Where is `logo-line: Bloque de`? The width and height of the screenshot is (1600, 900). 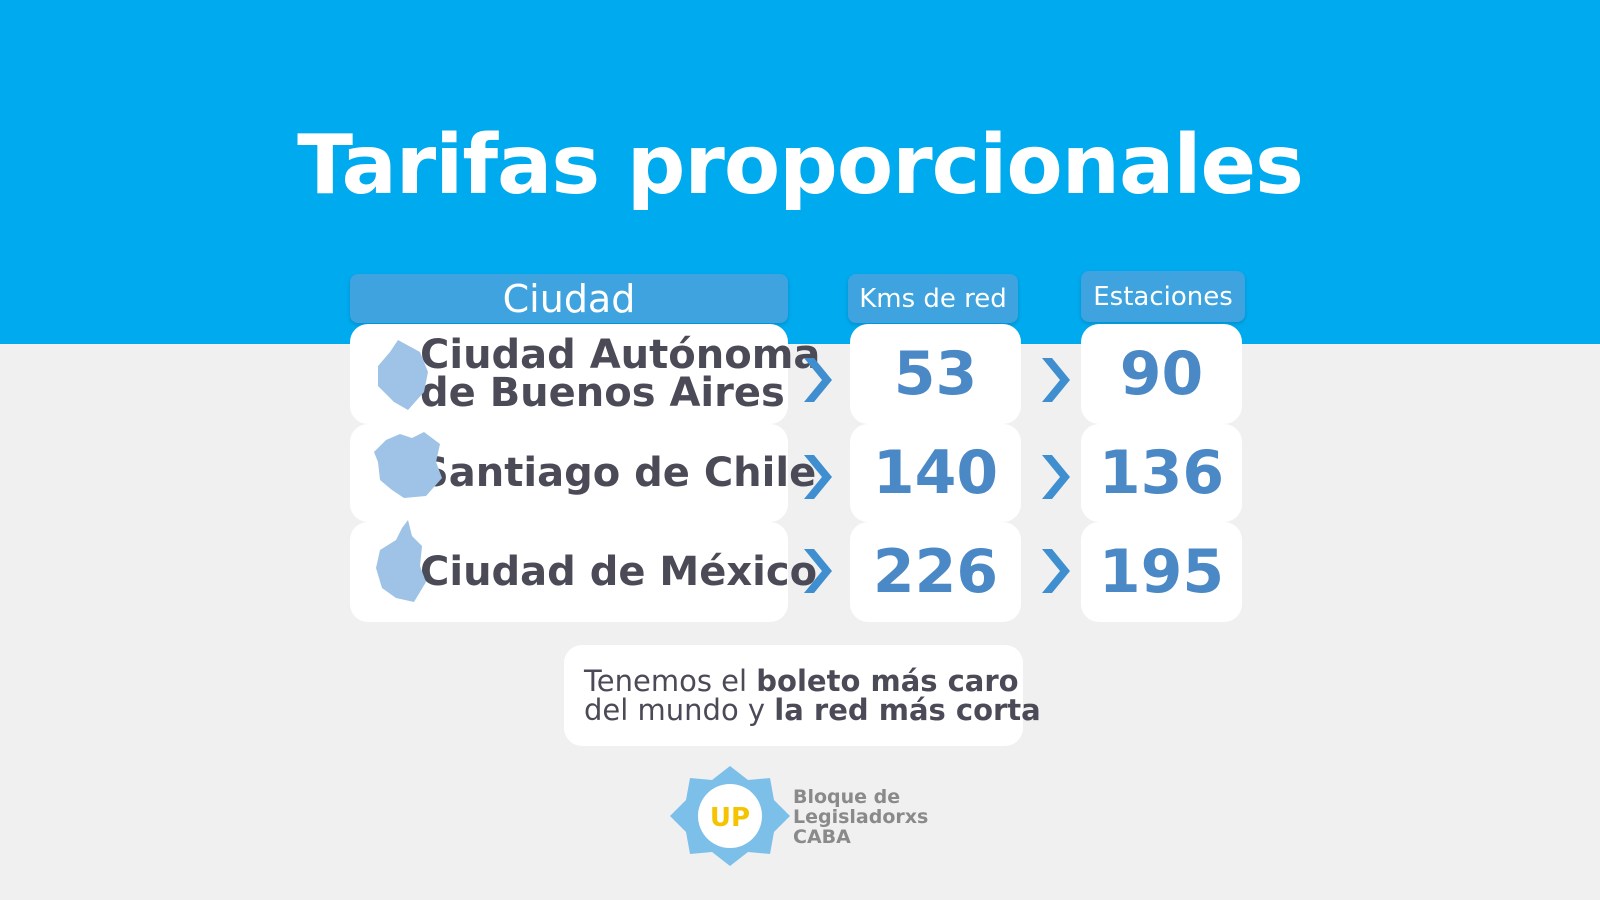 logo-line: Bloque de is located at coordinates (847, 797).